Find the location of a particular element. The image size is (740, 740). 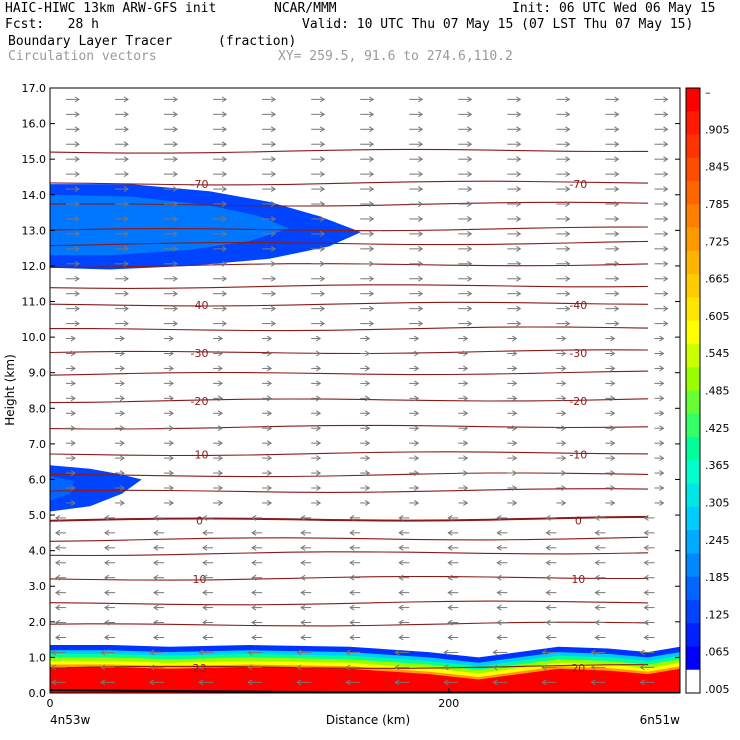

colorbar-label: .605 is located at coordinates (717, 316).